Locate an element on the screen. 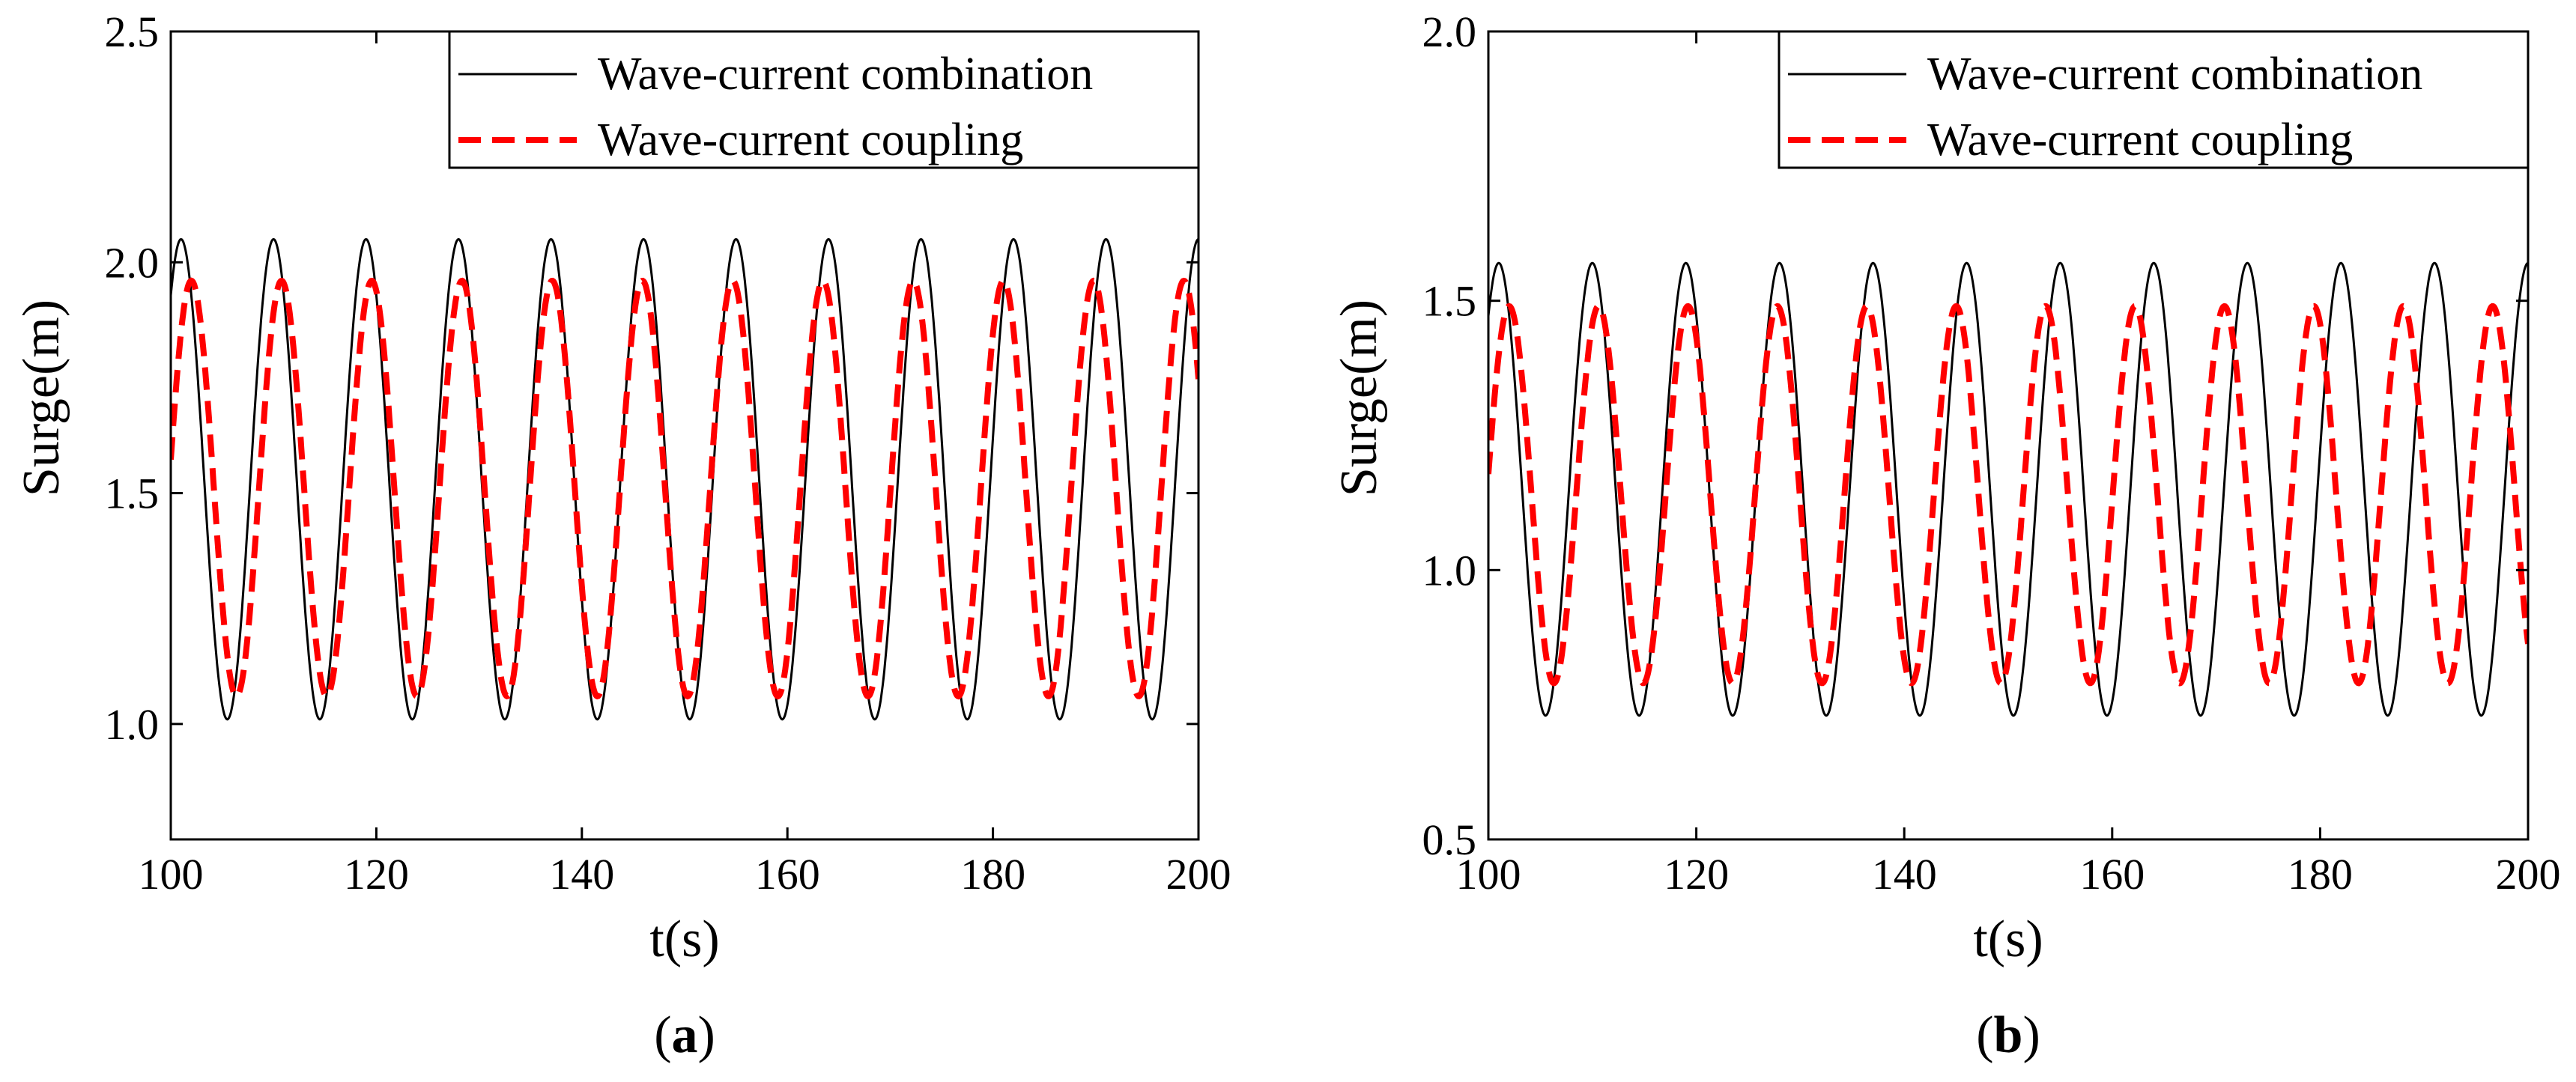 The image size is (2576, 1082). series-line-coupling is located at coordinates (2008, 495).